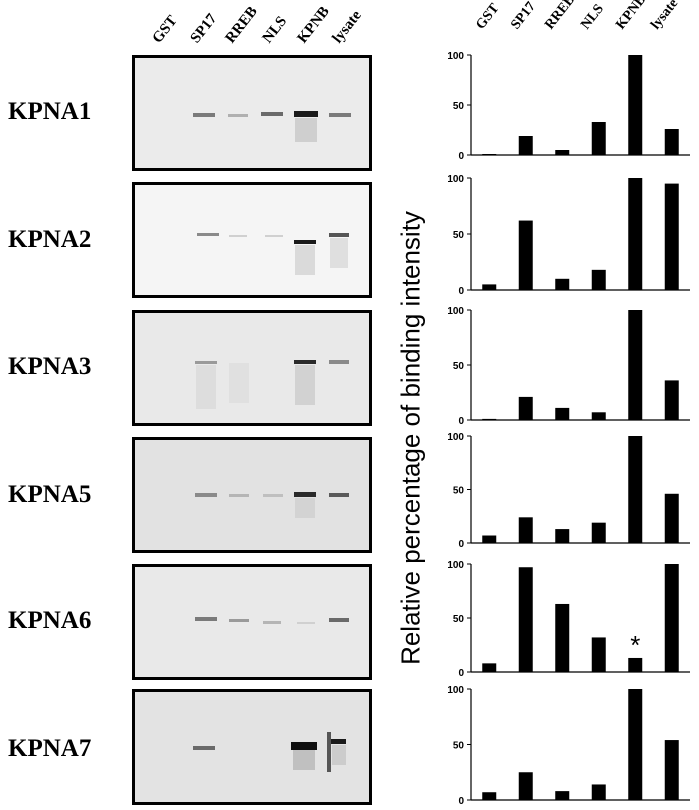 Image resolution: width=699 pixels, height=810 pixels. What do you see at coordinates (635, 645) in the screenshot?
I see `significance-asterisk: *` at bounding box center [635, 645].